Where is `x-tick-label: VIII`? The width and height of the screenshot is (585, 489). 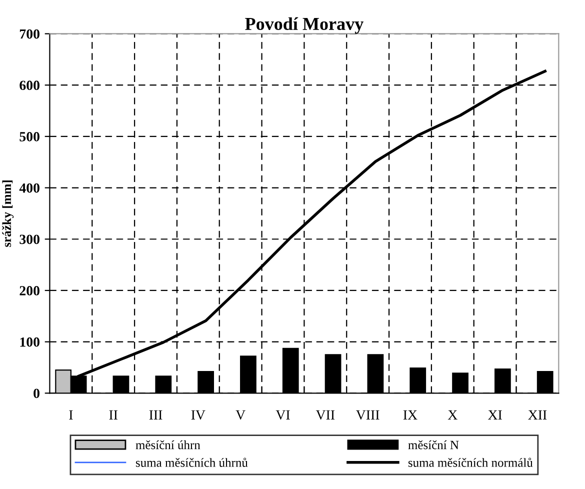
x-tick-label: VIII is located at coordinates (368, 415).